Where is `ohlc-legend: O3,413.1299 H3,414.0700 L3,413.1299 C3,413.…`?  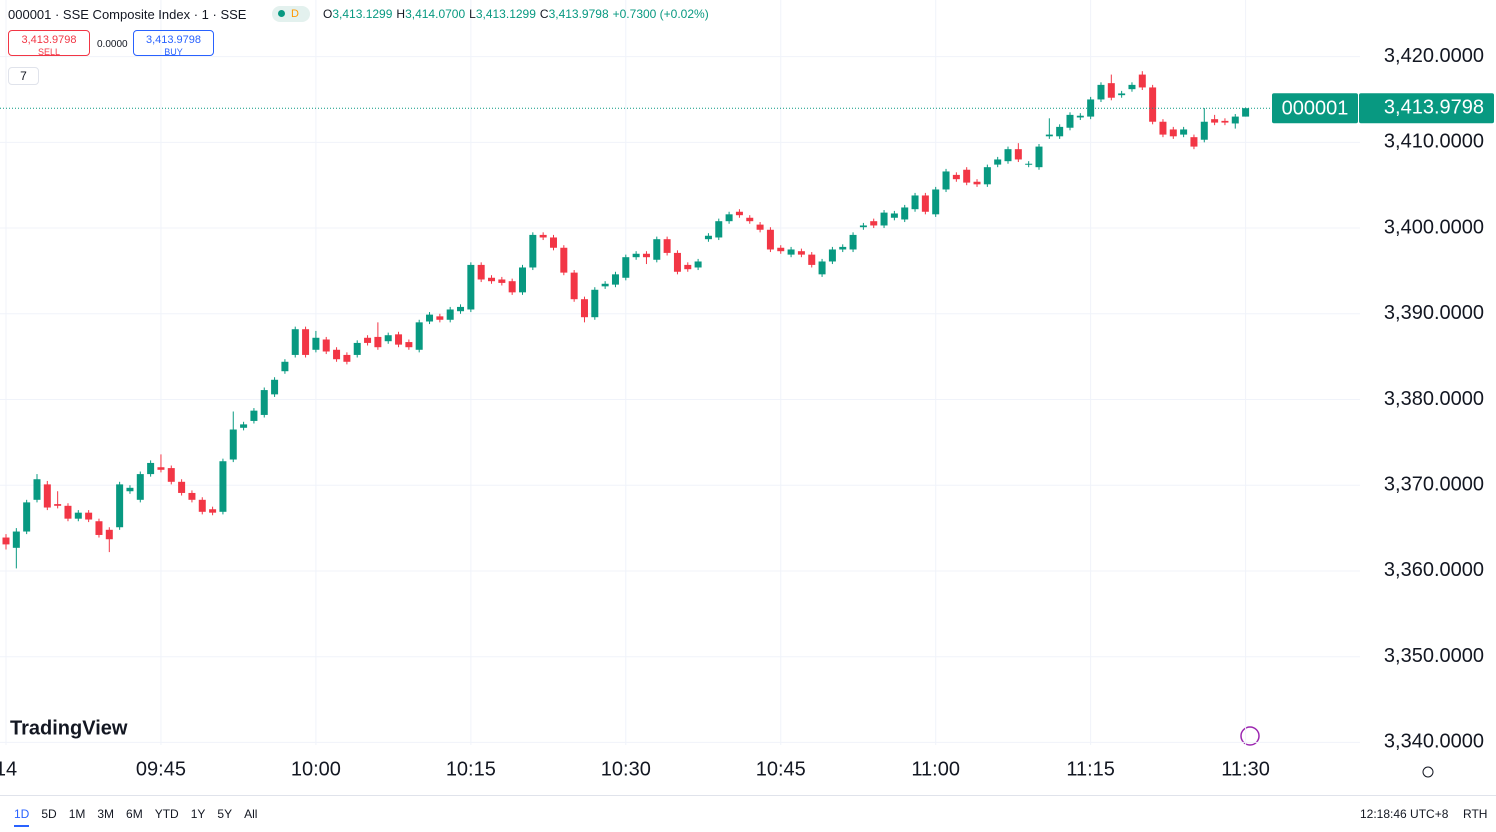 ohlc-legend: O3,413.1299 H3,414.0700 L3,413.1299 C3,413.… is located at coordinates (516, 14).